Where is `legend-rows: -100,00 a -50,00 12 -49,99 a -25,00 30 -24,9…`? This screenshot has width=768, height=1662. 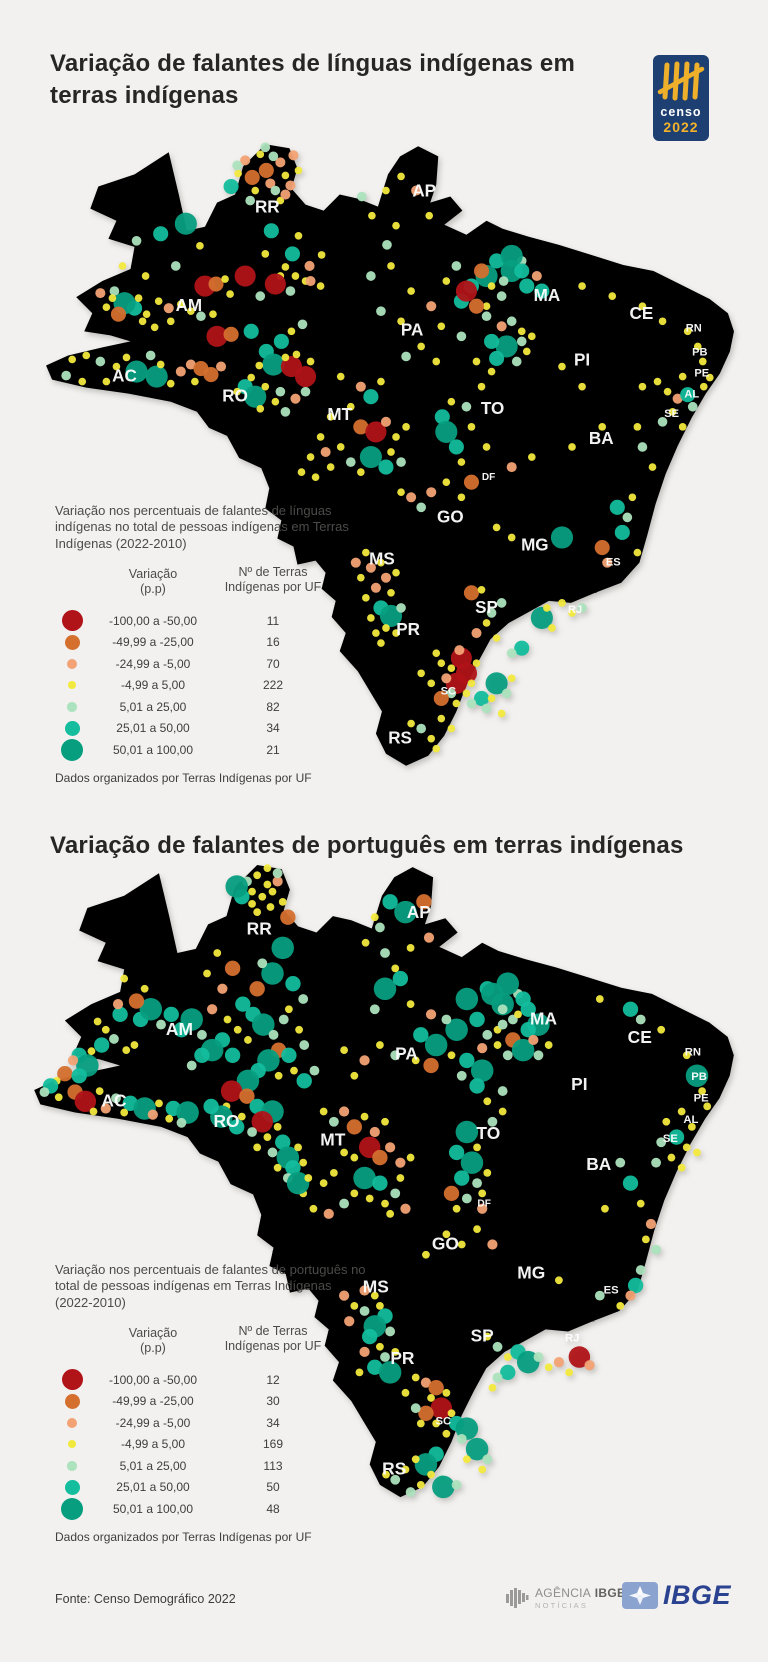
legend-rows: -100,00 a -50,00 12 -49,99 a -25,00 30 -24,9… is located at coordinates (211, 1444).